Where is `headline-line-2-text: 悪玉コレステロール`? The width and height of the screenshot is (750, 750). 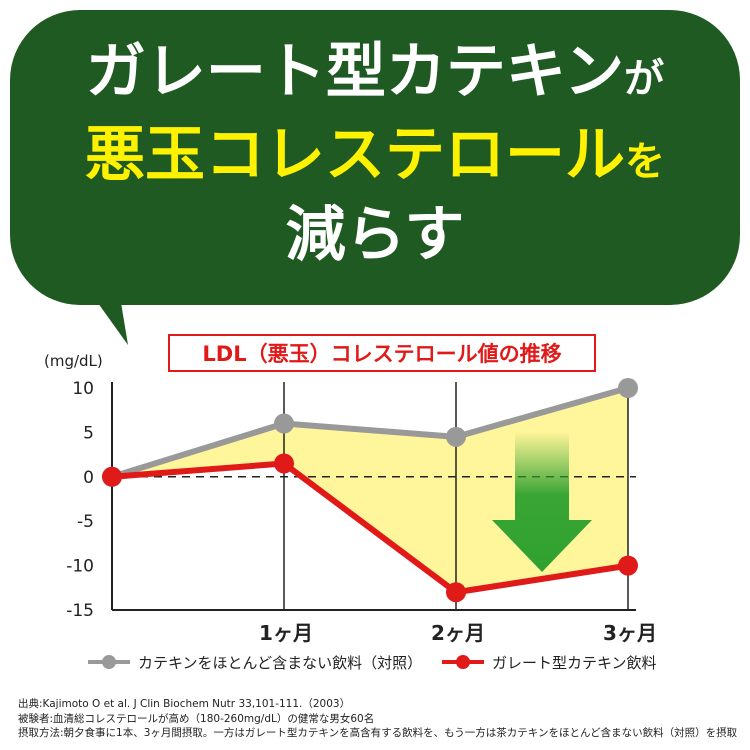 headline-line-2-text: 悪玉コレステロール is located at coordinates (355, 155).